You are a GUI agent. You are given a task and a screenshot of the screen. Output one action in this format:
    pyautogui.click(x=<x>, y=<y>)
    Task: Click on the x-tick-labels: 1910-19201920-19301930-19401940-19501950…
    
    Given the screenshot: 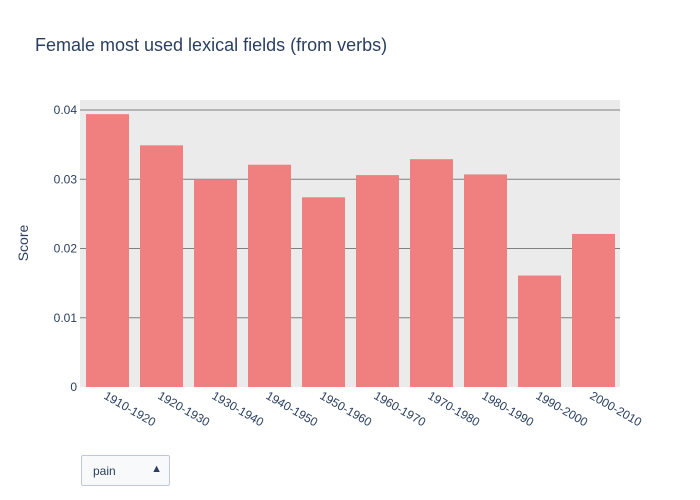 What is the action you would take?
    pyautogui.click(x=373, y=408)
    